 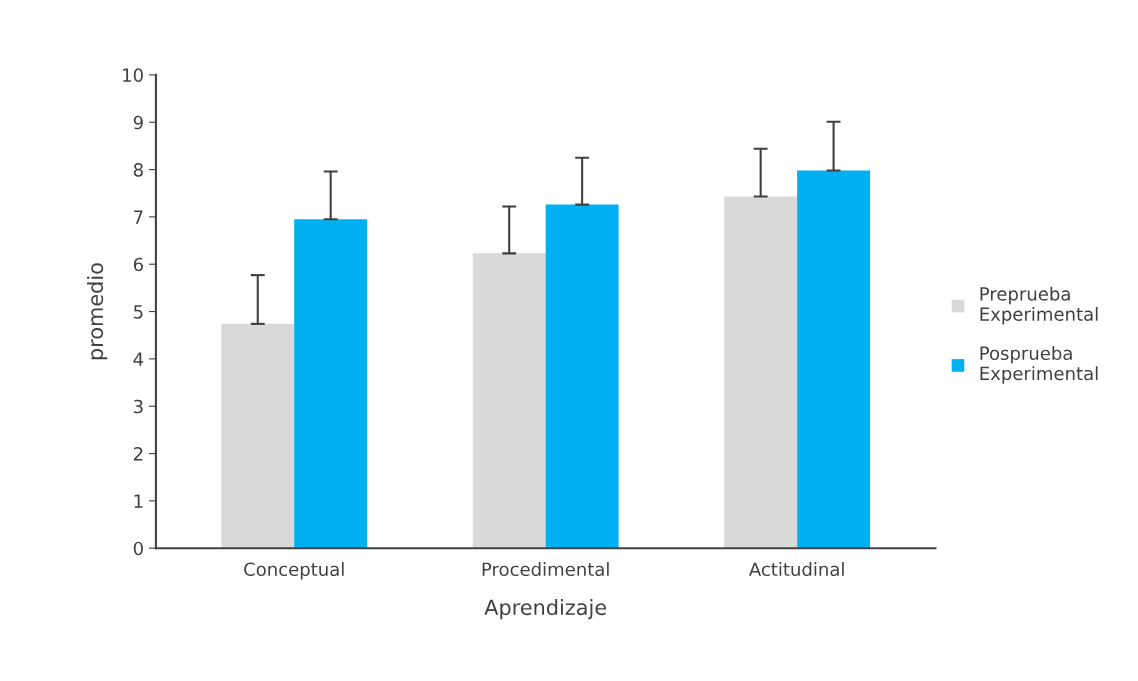 I want to click on y-tick-label: 1, so click(x=138, y=501).